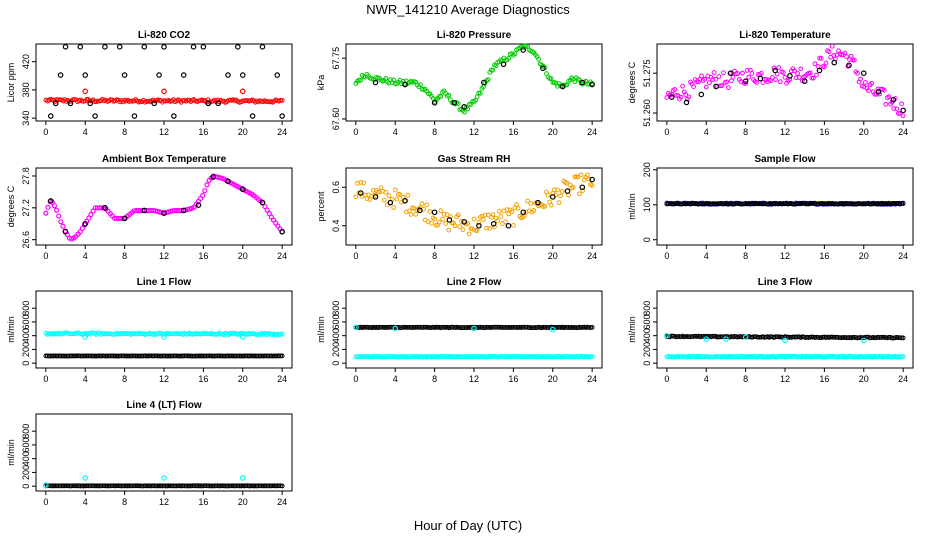  Describe the element at coordinates (474, 35) in the screenshot. I see `panel-title: Li-820 Pressure` at that location.